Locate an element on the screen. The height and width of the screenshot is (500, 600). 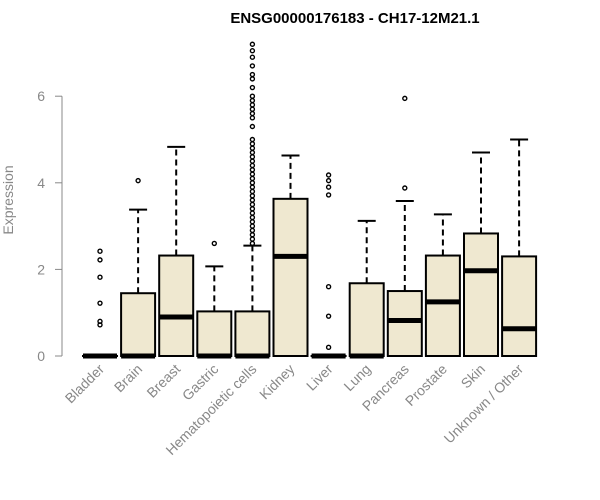
box-prostate is located at coordinates (442, 285).